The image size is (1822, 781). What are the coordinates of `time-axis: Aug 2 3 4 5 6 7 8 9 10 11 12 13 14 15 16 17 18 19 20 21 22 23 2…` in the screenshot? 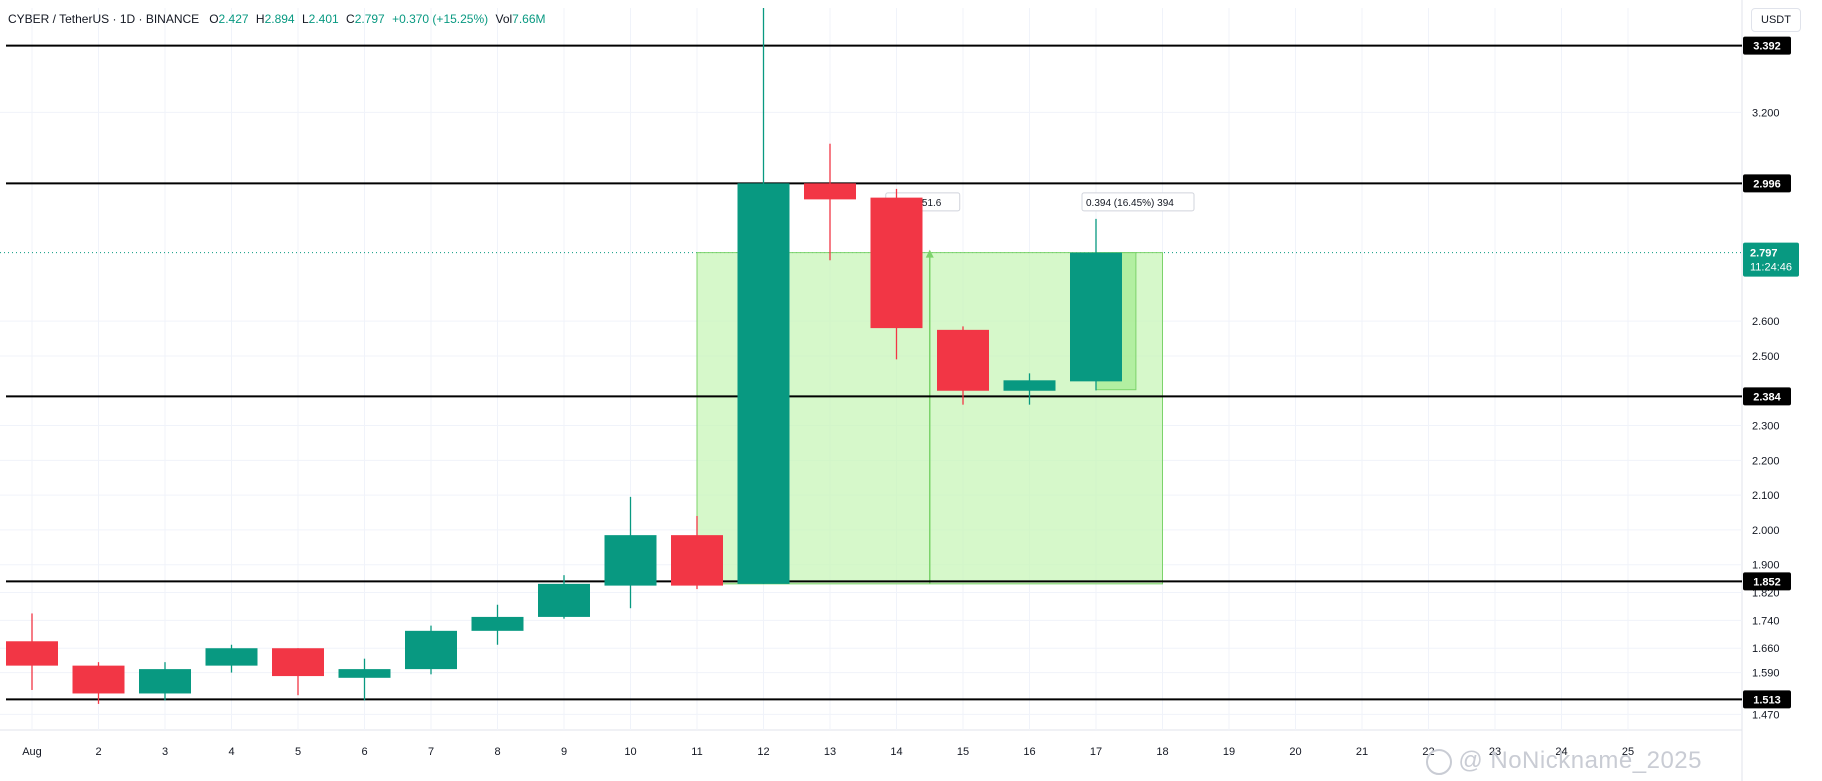 It's located at (828, 752).